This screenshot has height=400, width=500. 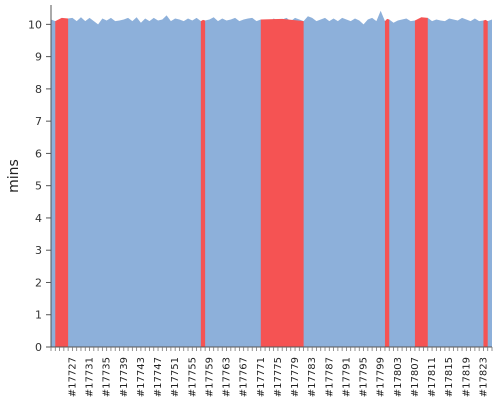 What do you see at coordinates (175, 377) in the screenshot?
I see `x-tick-label: #17751` at bounding box center [175, 377].